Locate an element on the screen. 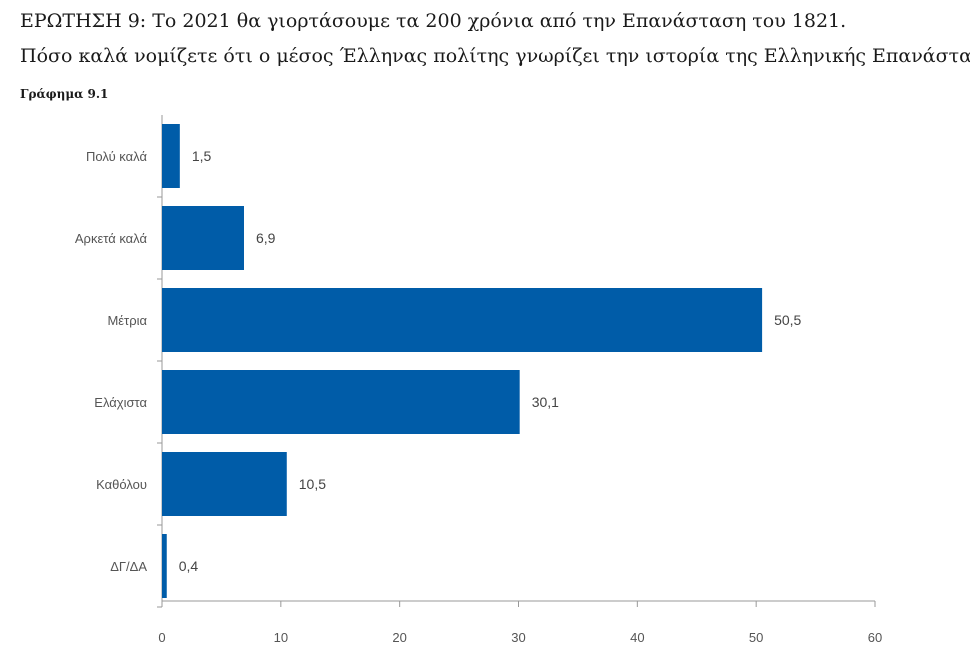 This screenshot has height=666, width=970. category-label: Ελάχιστα is located at coordinates (120, 402).